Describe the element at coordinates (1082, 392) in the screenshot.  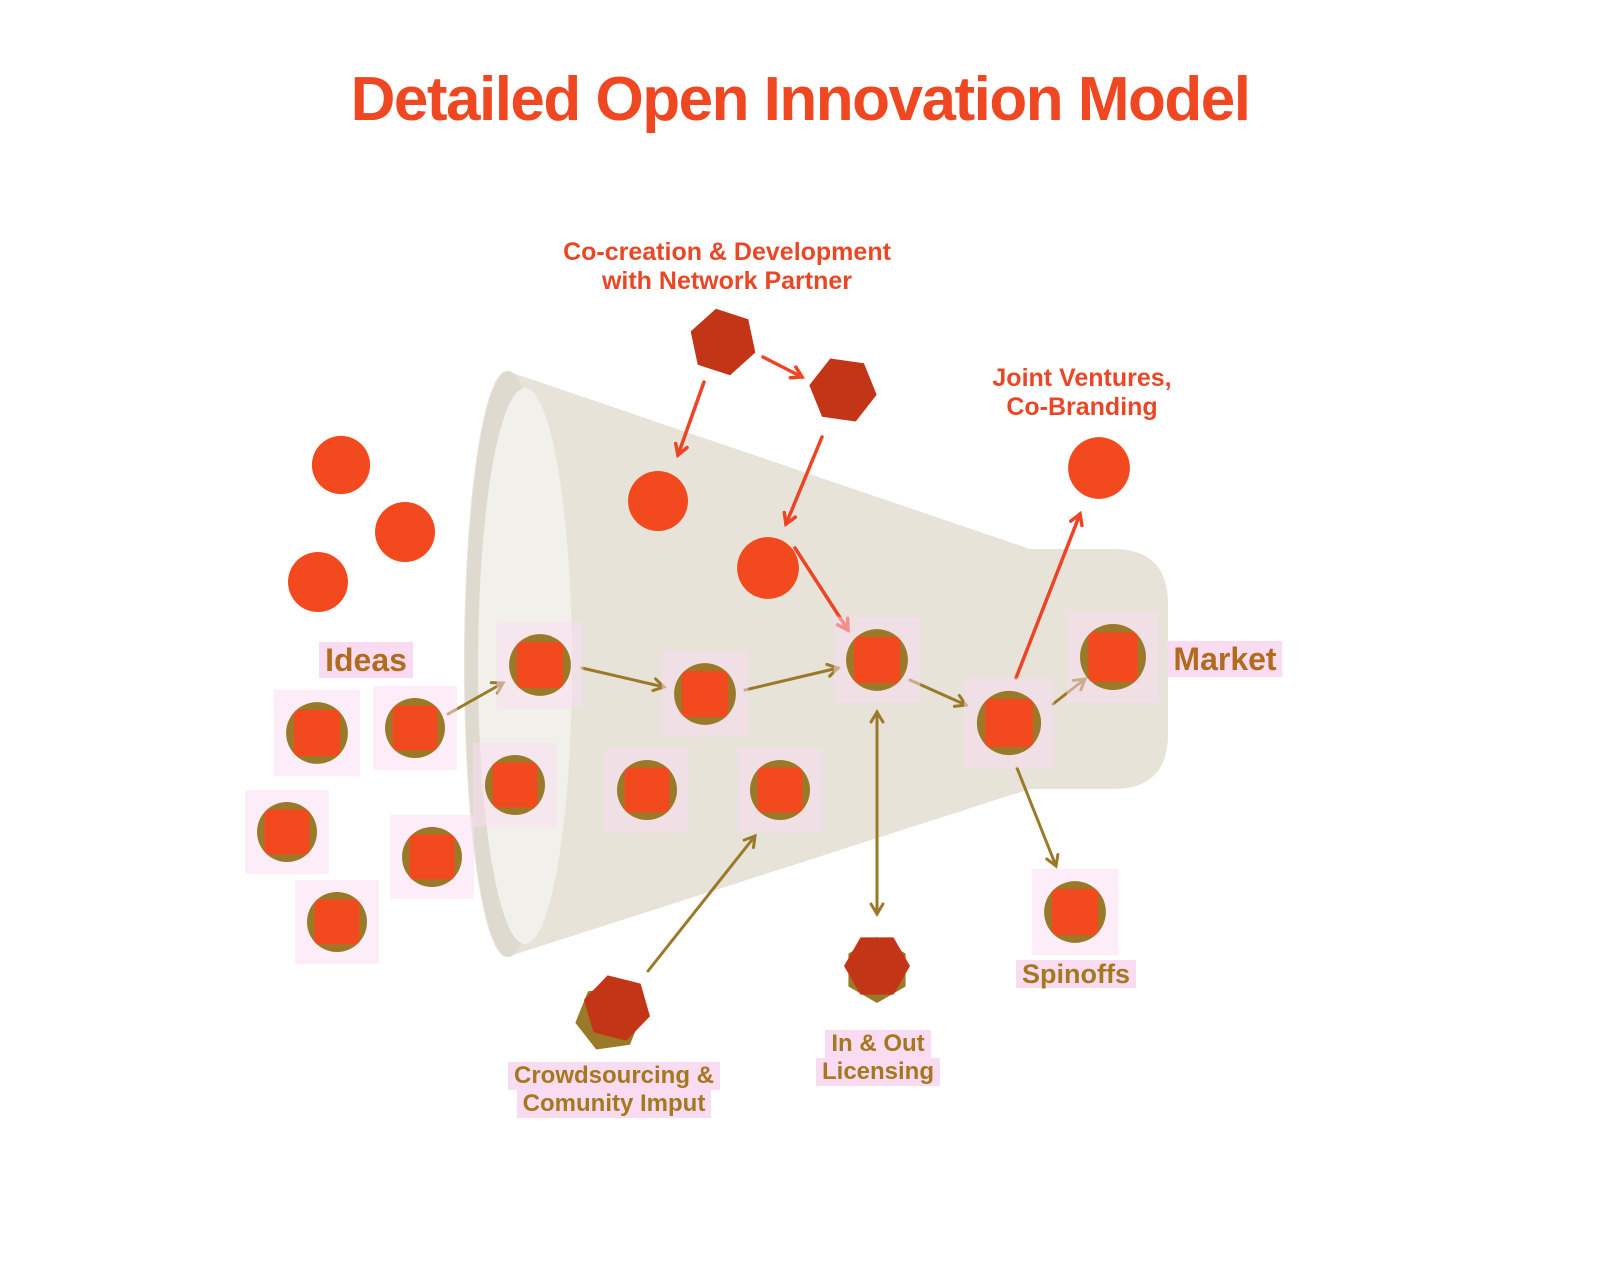
I see `label-joint-ventures: Joint Ventures, Co-Branding` at that location.